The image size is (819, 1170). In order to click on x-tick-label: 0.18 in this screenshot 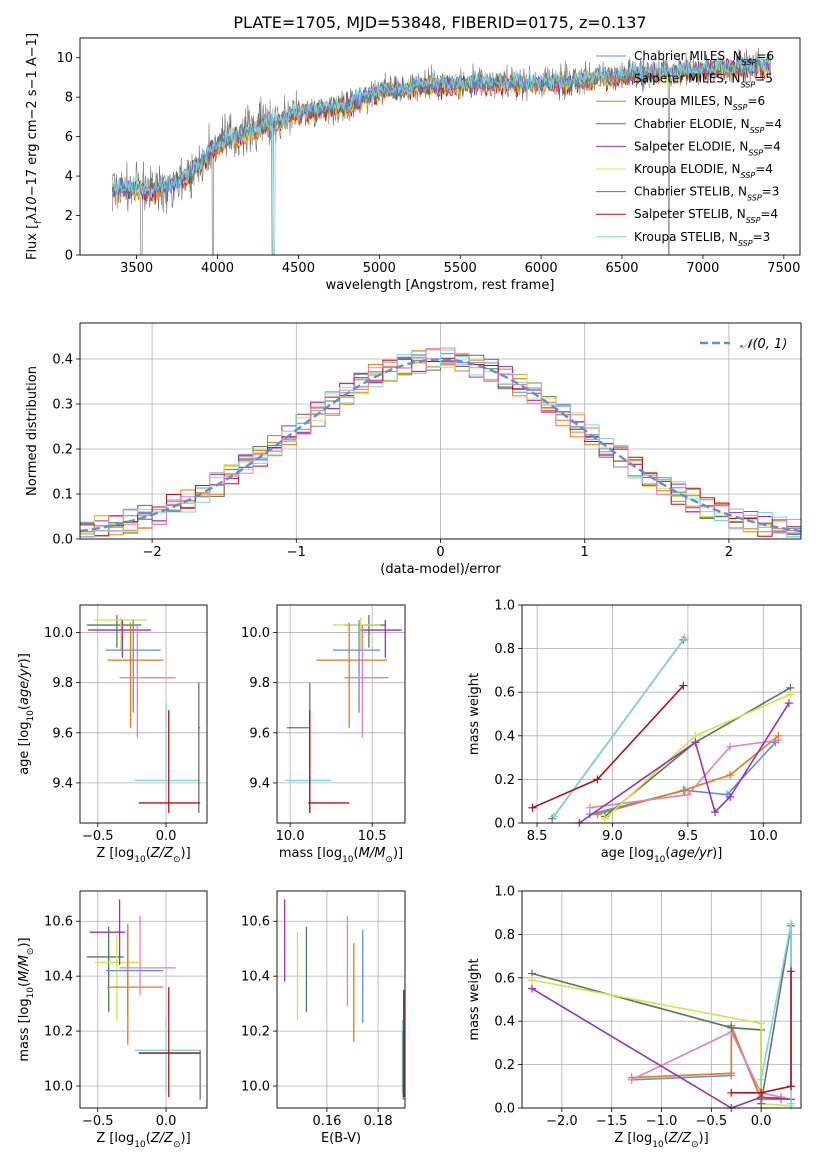, I will do `click(378, 1121)`.